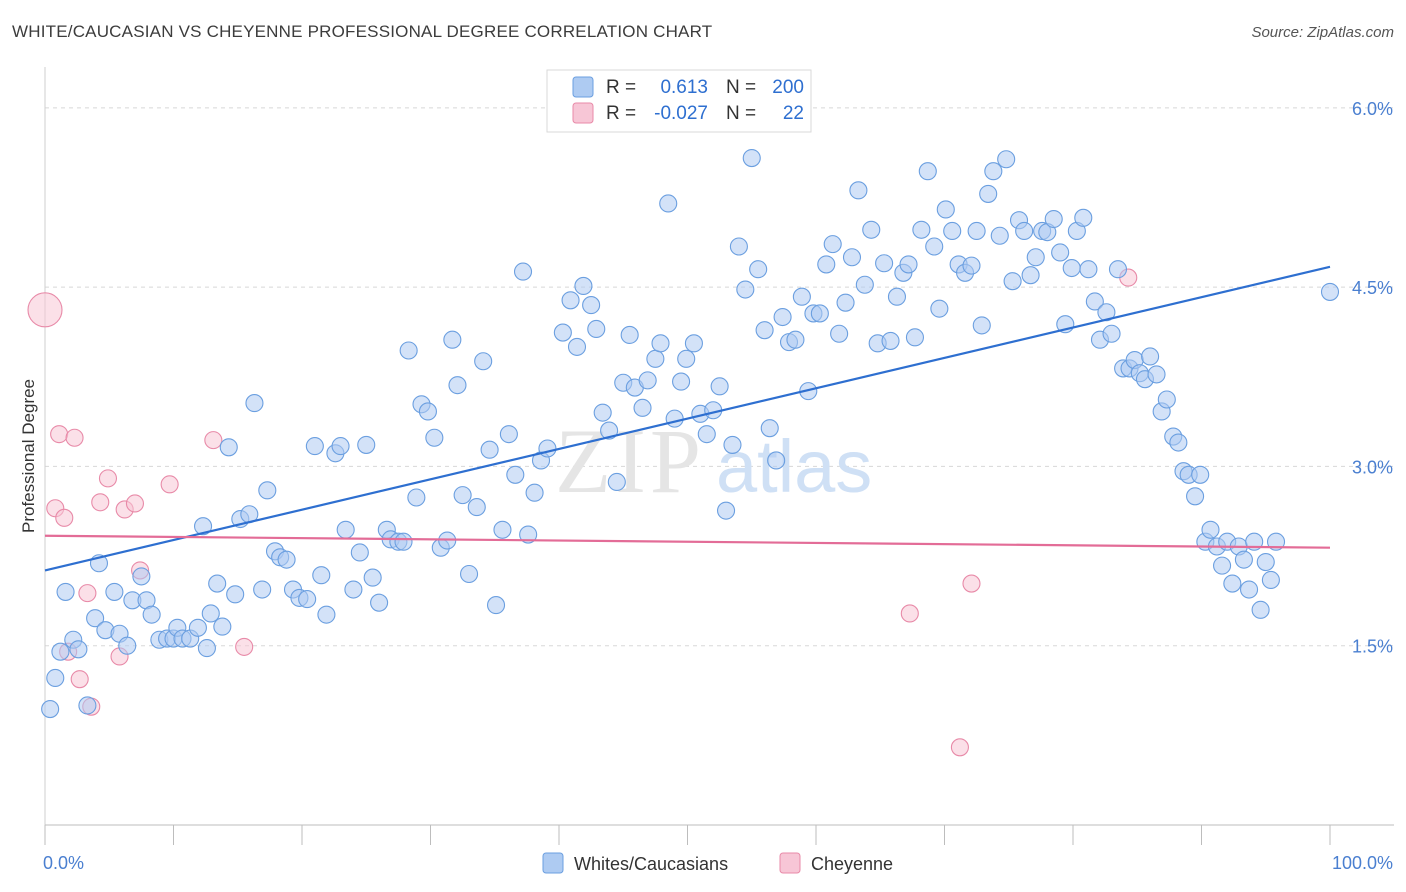  Describe the element at coordinates (630, 461) in the screenshot. I see `watermark-zip: ZIP` at that location.